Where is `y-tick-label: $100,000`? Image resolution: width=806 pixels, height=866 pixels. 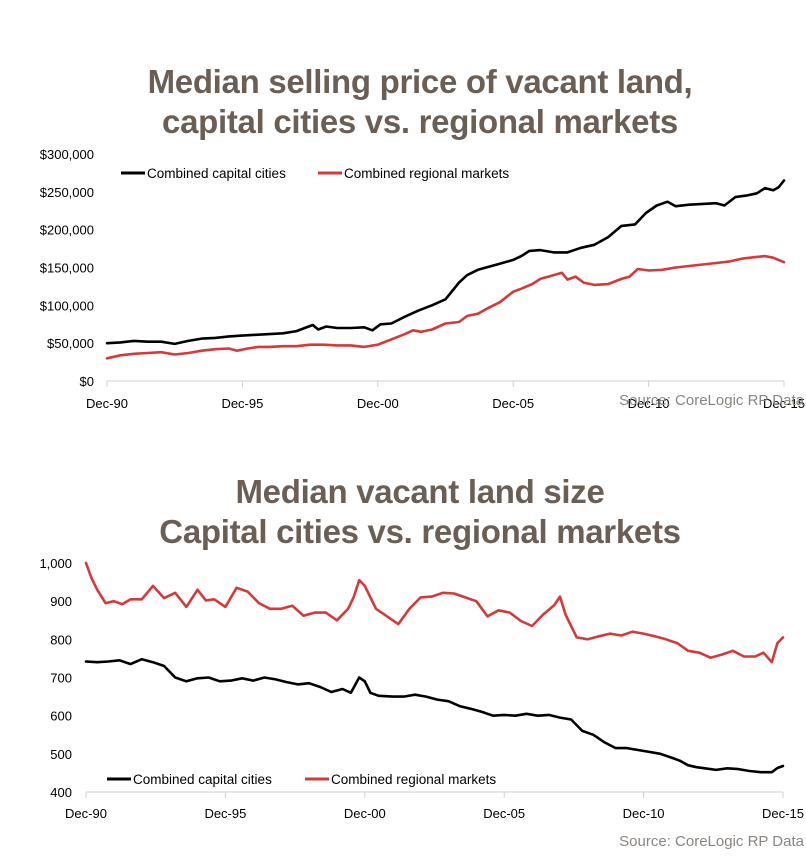 y-tick-label: $100,000 is located at coordinates (67, 305).